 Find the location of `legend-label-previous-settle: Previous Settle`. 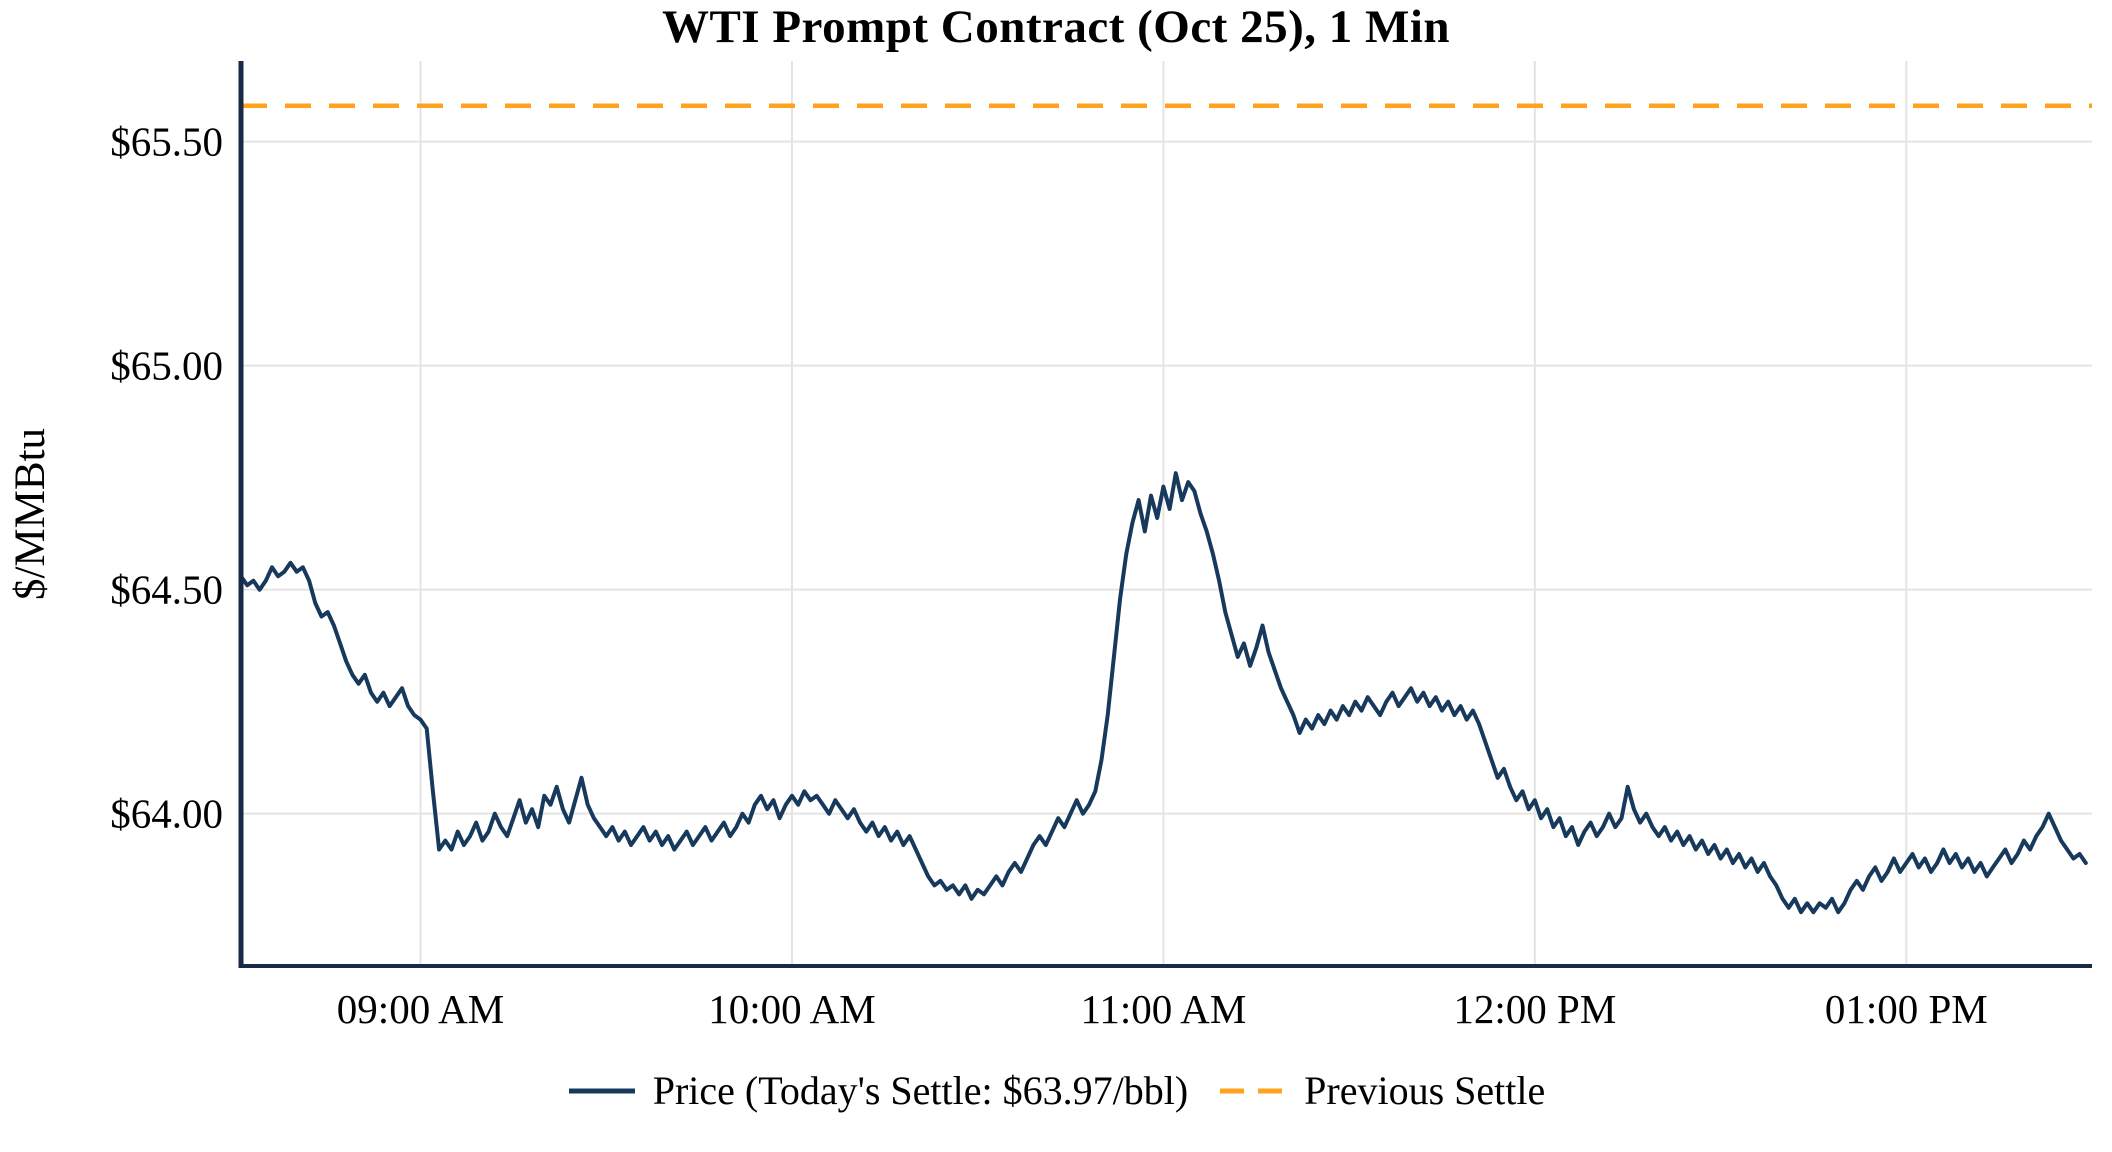

legend-label-previous-settle: Previous Settle is located at coordinates (1425, 1090).